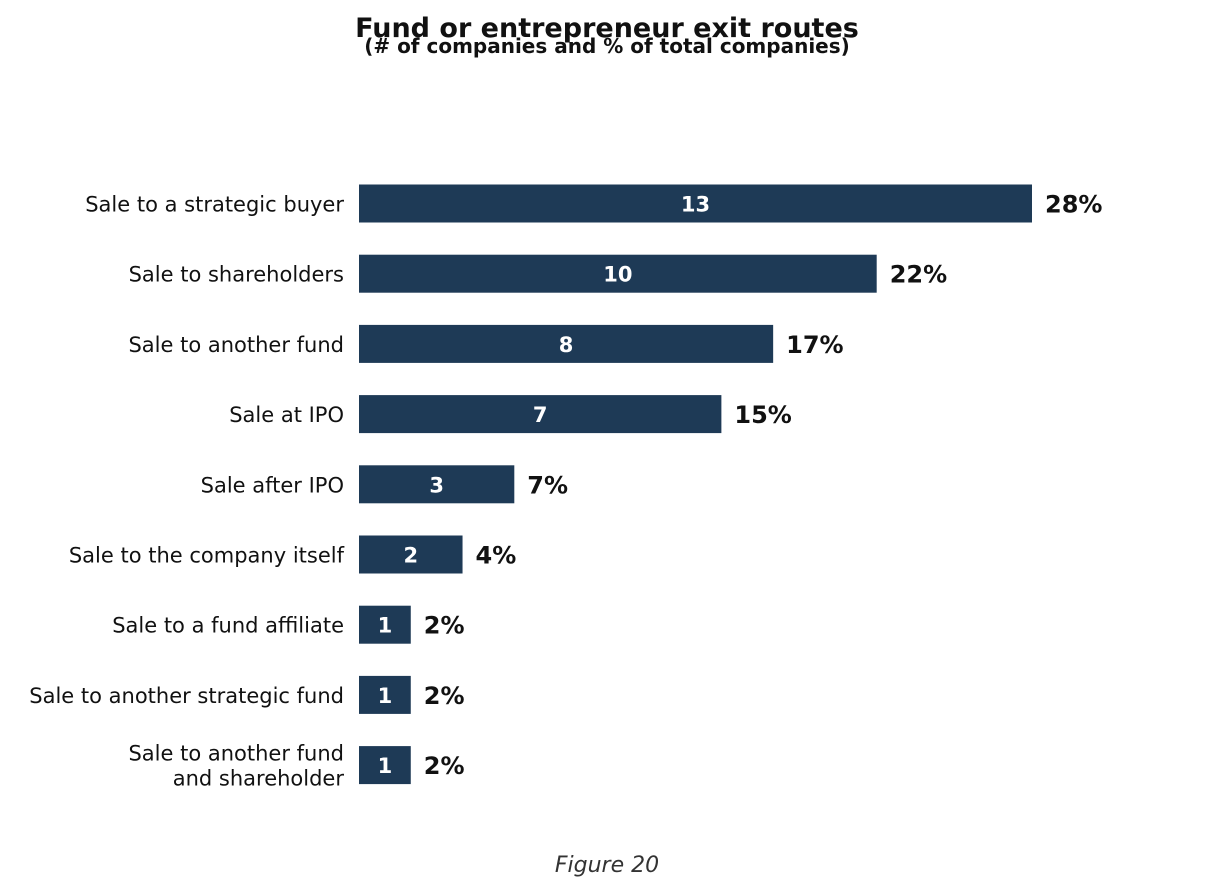  Describe the element at coordinates (214, 205) in the screenshot. I see `category-label: Sale to a strategic buyer` at that location.